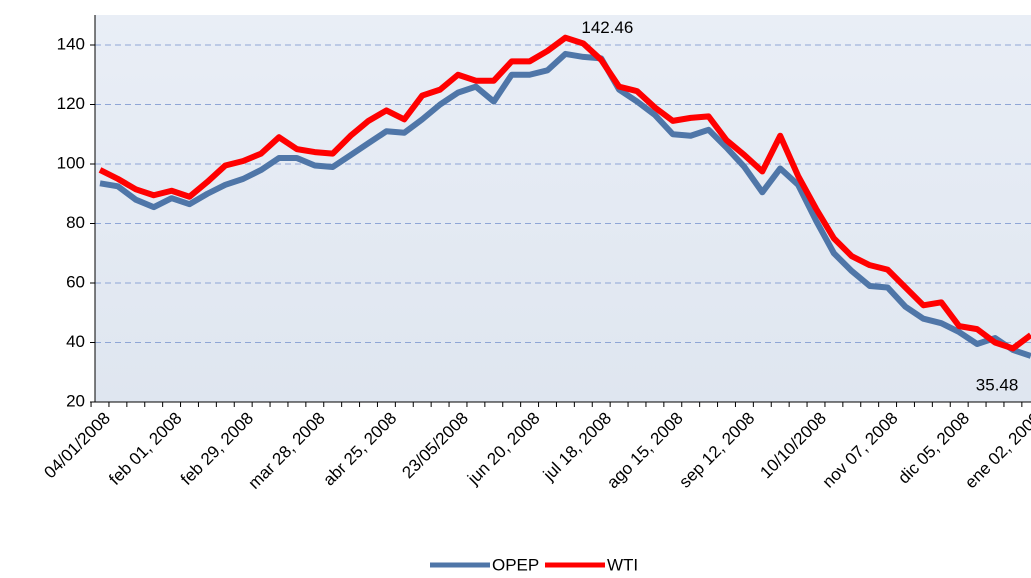  What do you see at coordinates (145, 449) in the screenshot?
I see `x-tick-label: feb 01, 2008` at bounding box center [145, 449].